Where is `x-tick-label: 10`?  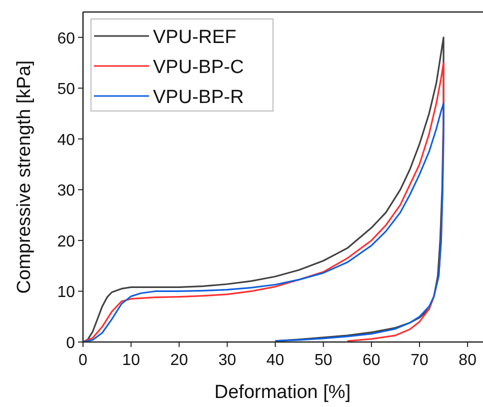 x-tick-label: 10 is located at coordinates (131, 360).